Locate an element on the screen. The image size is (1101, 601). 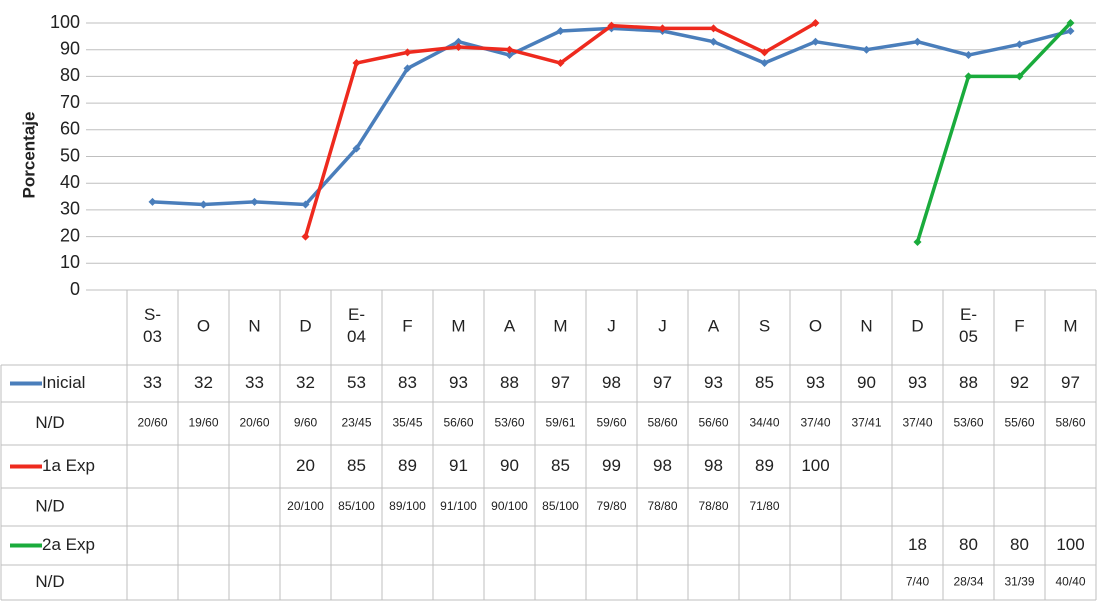
value-cell: 99 is located at coordinates (611, 465).